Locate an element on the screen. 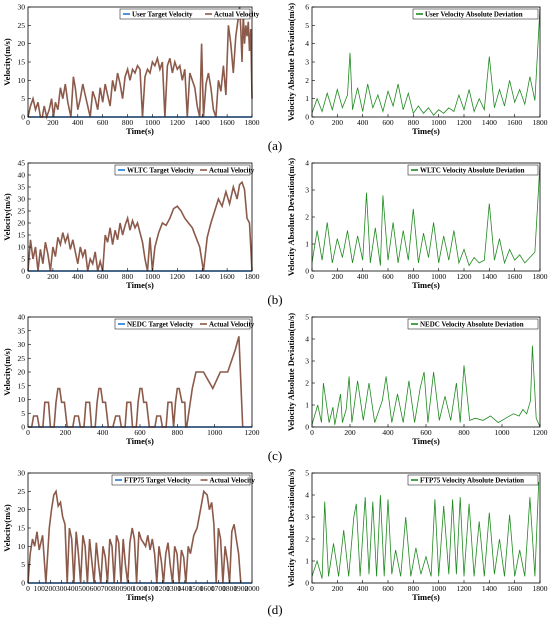 This screenshot has width=550, height=627. y-tick-label: 45 is located at coordinates (22, 163).